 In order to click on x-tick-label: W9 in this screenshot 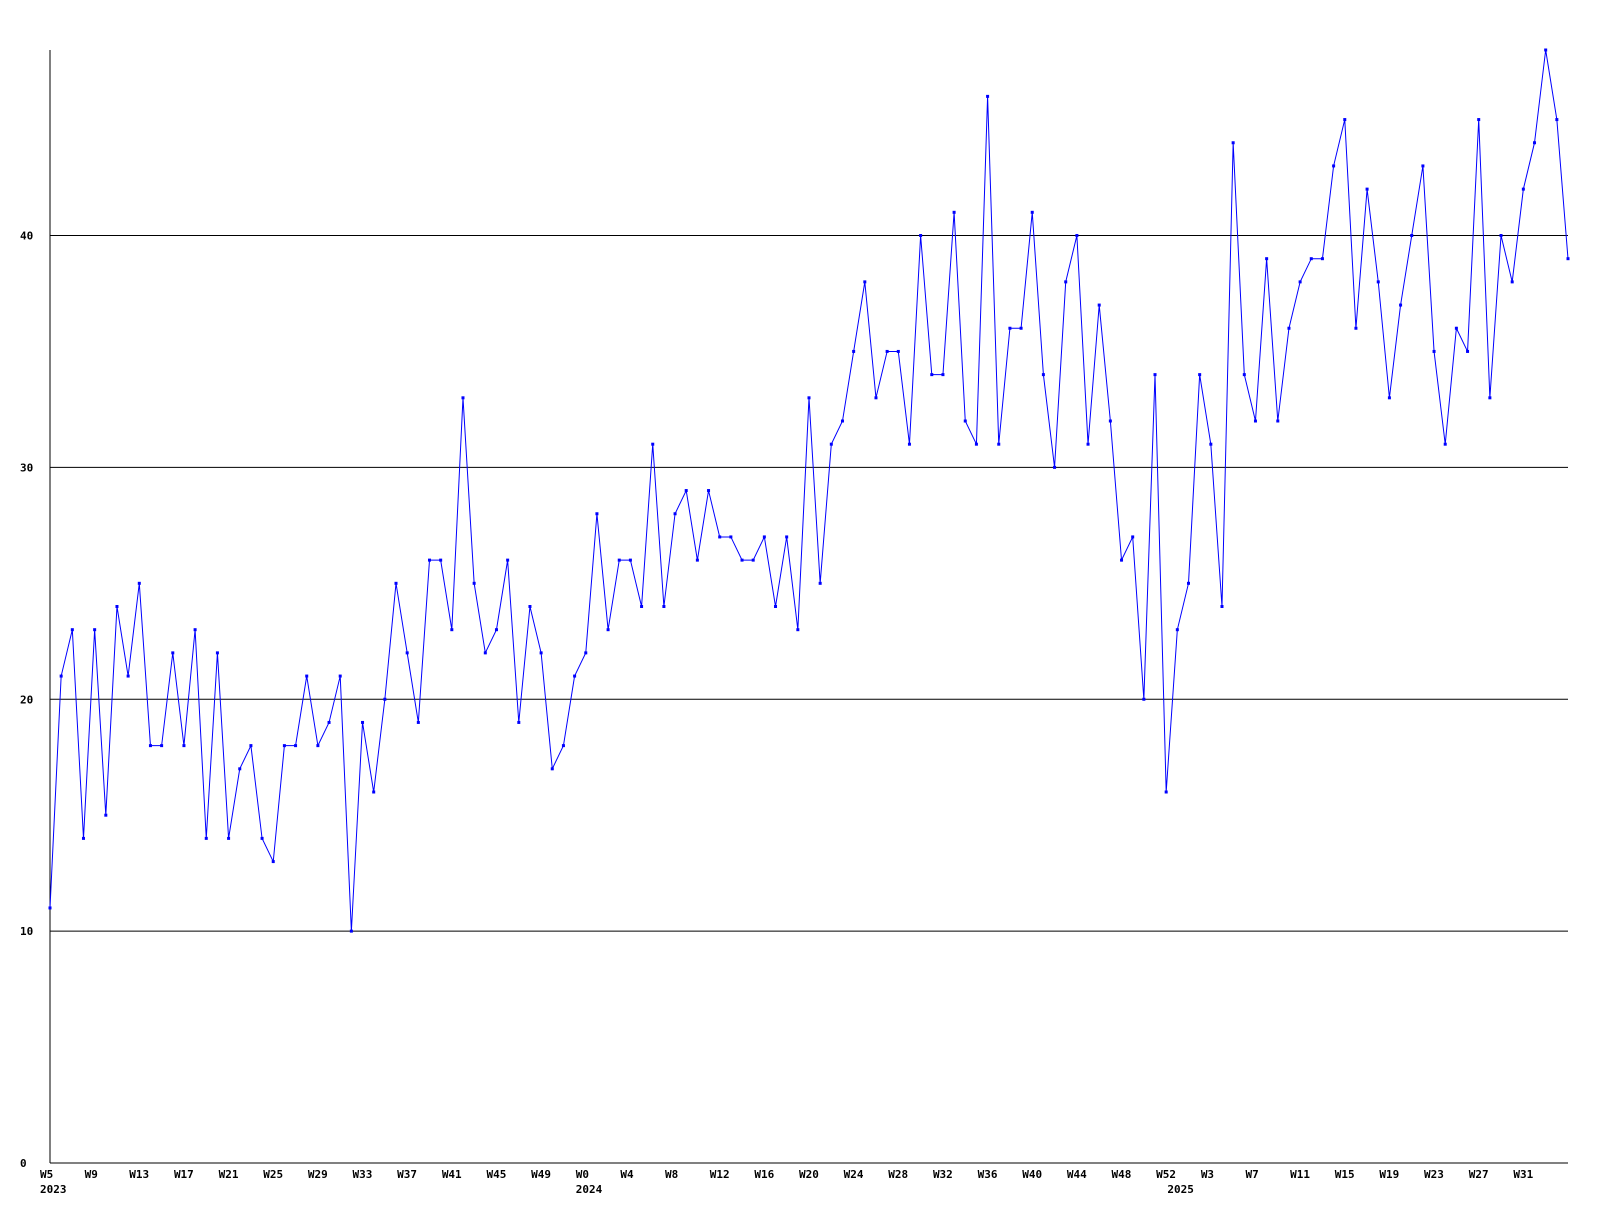, I will do `click(91, 1174)`.